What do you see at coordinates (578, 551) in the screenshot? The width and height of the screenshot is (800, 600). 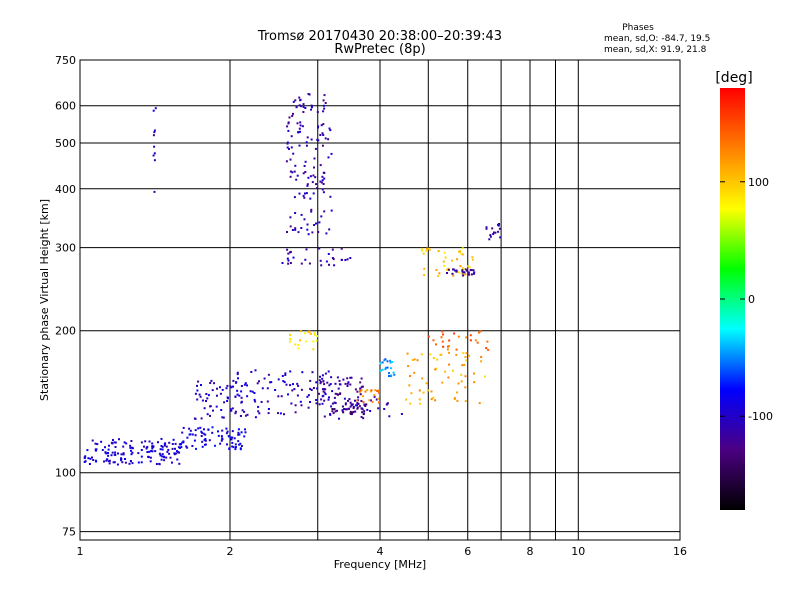 I see `x-tick-label: 10` at bounding box center [578, 551].